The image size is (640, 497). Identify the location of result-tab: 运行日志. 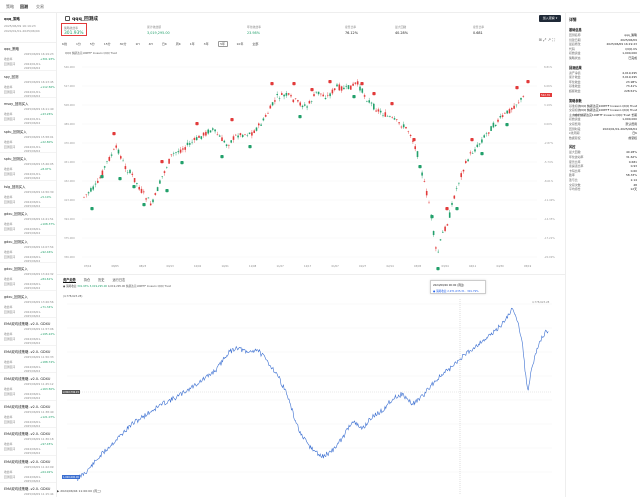
(119, 280).